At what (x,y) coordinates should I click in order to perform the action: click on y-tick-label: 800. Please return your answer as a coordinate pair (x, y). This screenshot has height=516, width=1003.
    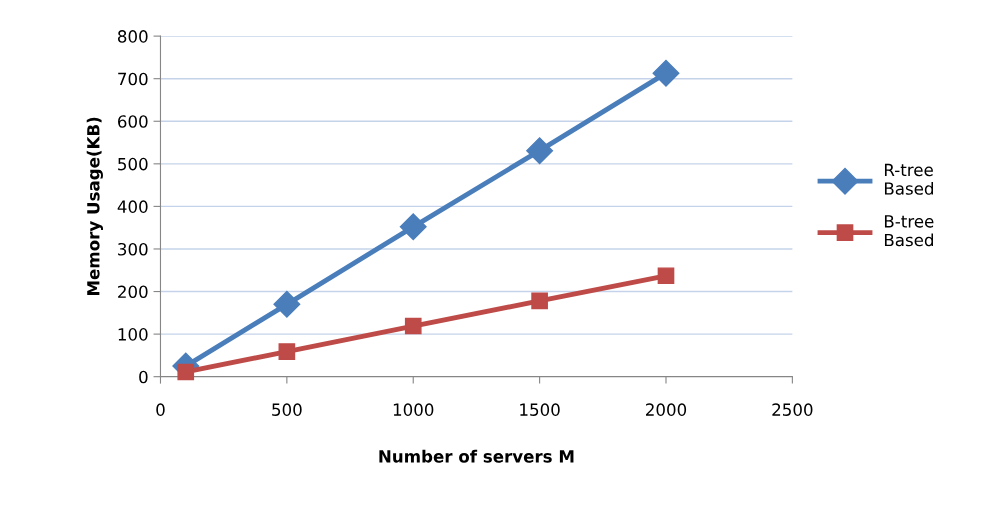
    Looking at the image, I should click on (132, 36).